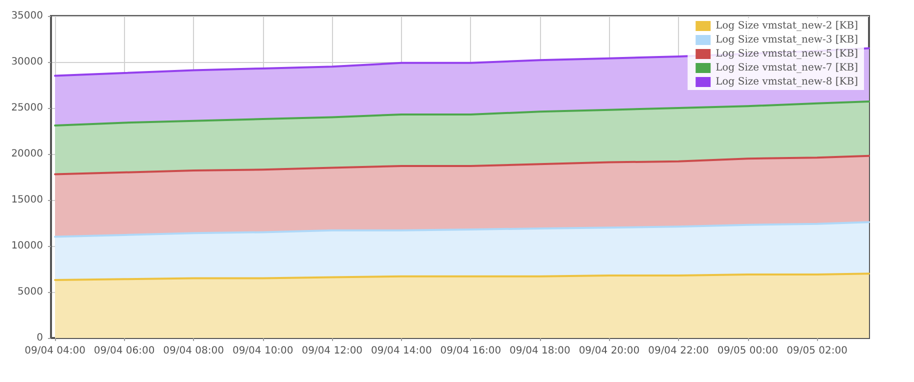 Image resolution: width=914 pixels, height=382 pixels. What do you see at coordinates (27, 154) in the screenshot?
I see `y-tick-label: 20000` at bounding box center [27, 154].